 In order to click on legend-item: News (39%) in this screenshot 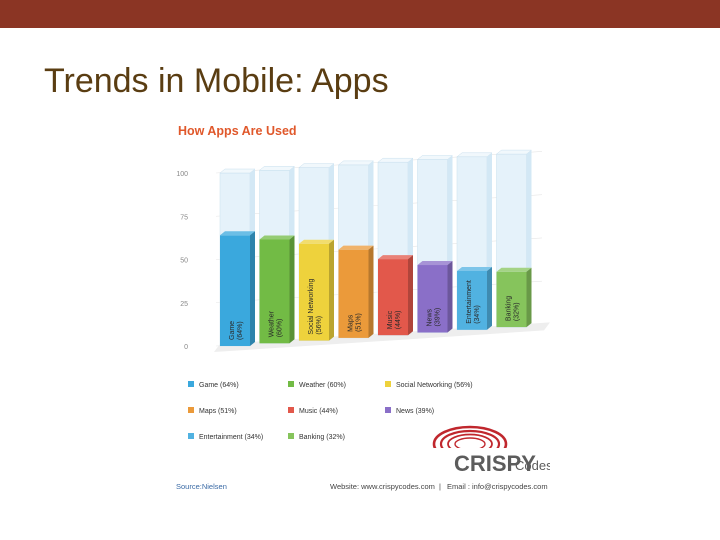, I will do `click(409, 411)`.